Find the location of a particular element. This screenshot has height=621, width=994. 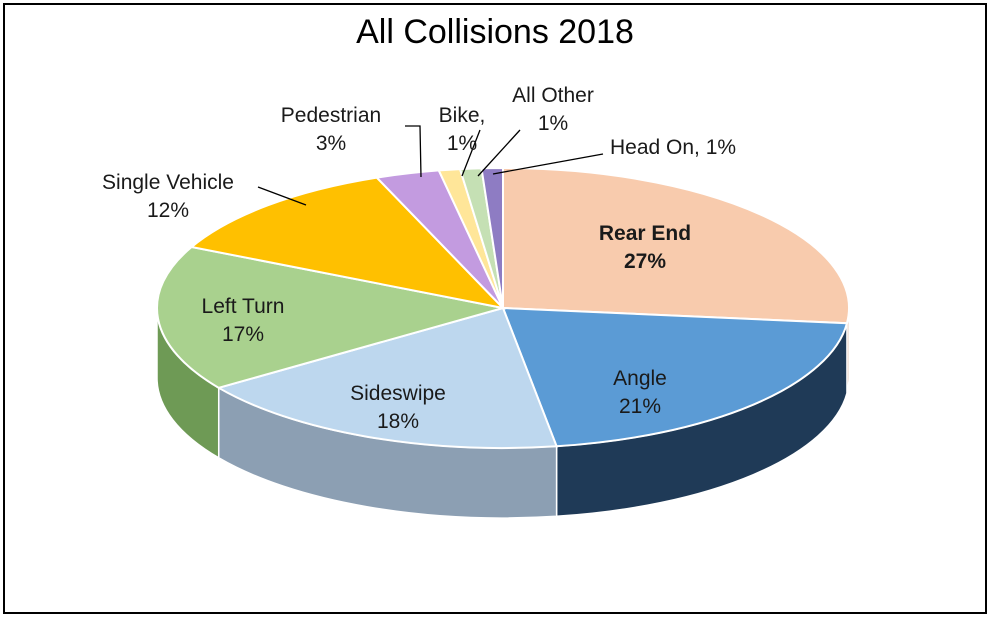

slice-label-line: Pedestrian is located at coordinates (331, 115).